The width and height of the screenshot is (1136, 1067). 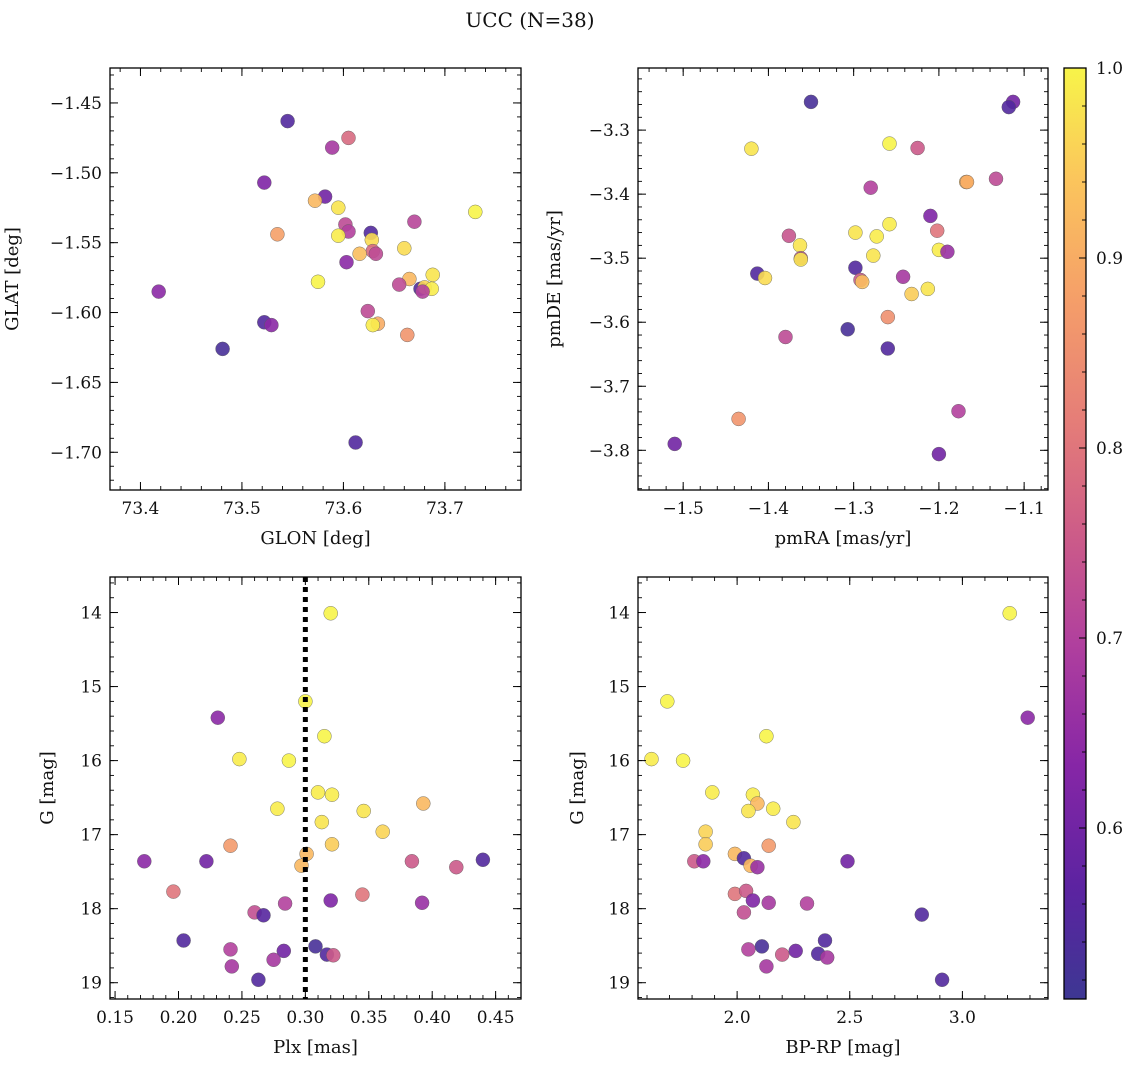 What do you see at coordinates (315, 1047) in the screenshot?
I see `x-axis-label: Plx [mas]` at bounding box center [315, 1047].